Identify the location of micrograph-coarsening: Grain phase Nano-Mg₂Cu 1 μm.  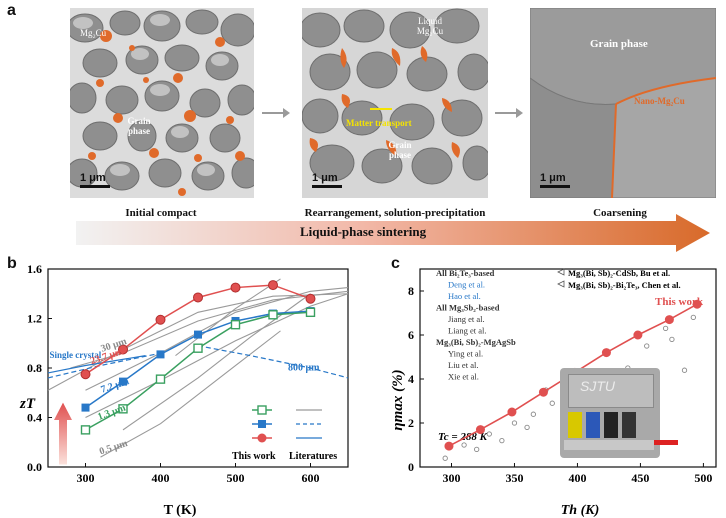
(623, 103).